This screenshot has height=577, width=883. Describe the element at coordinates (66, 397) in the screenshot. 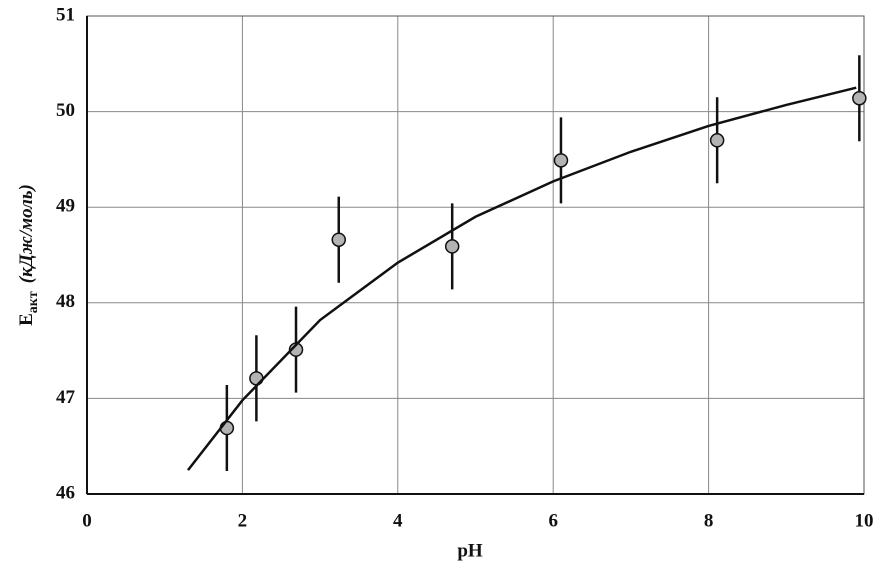

I see `y-tick-label: 47` at that location.